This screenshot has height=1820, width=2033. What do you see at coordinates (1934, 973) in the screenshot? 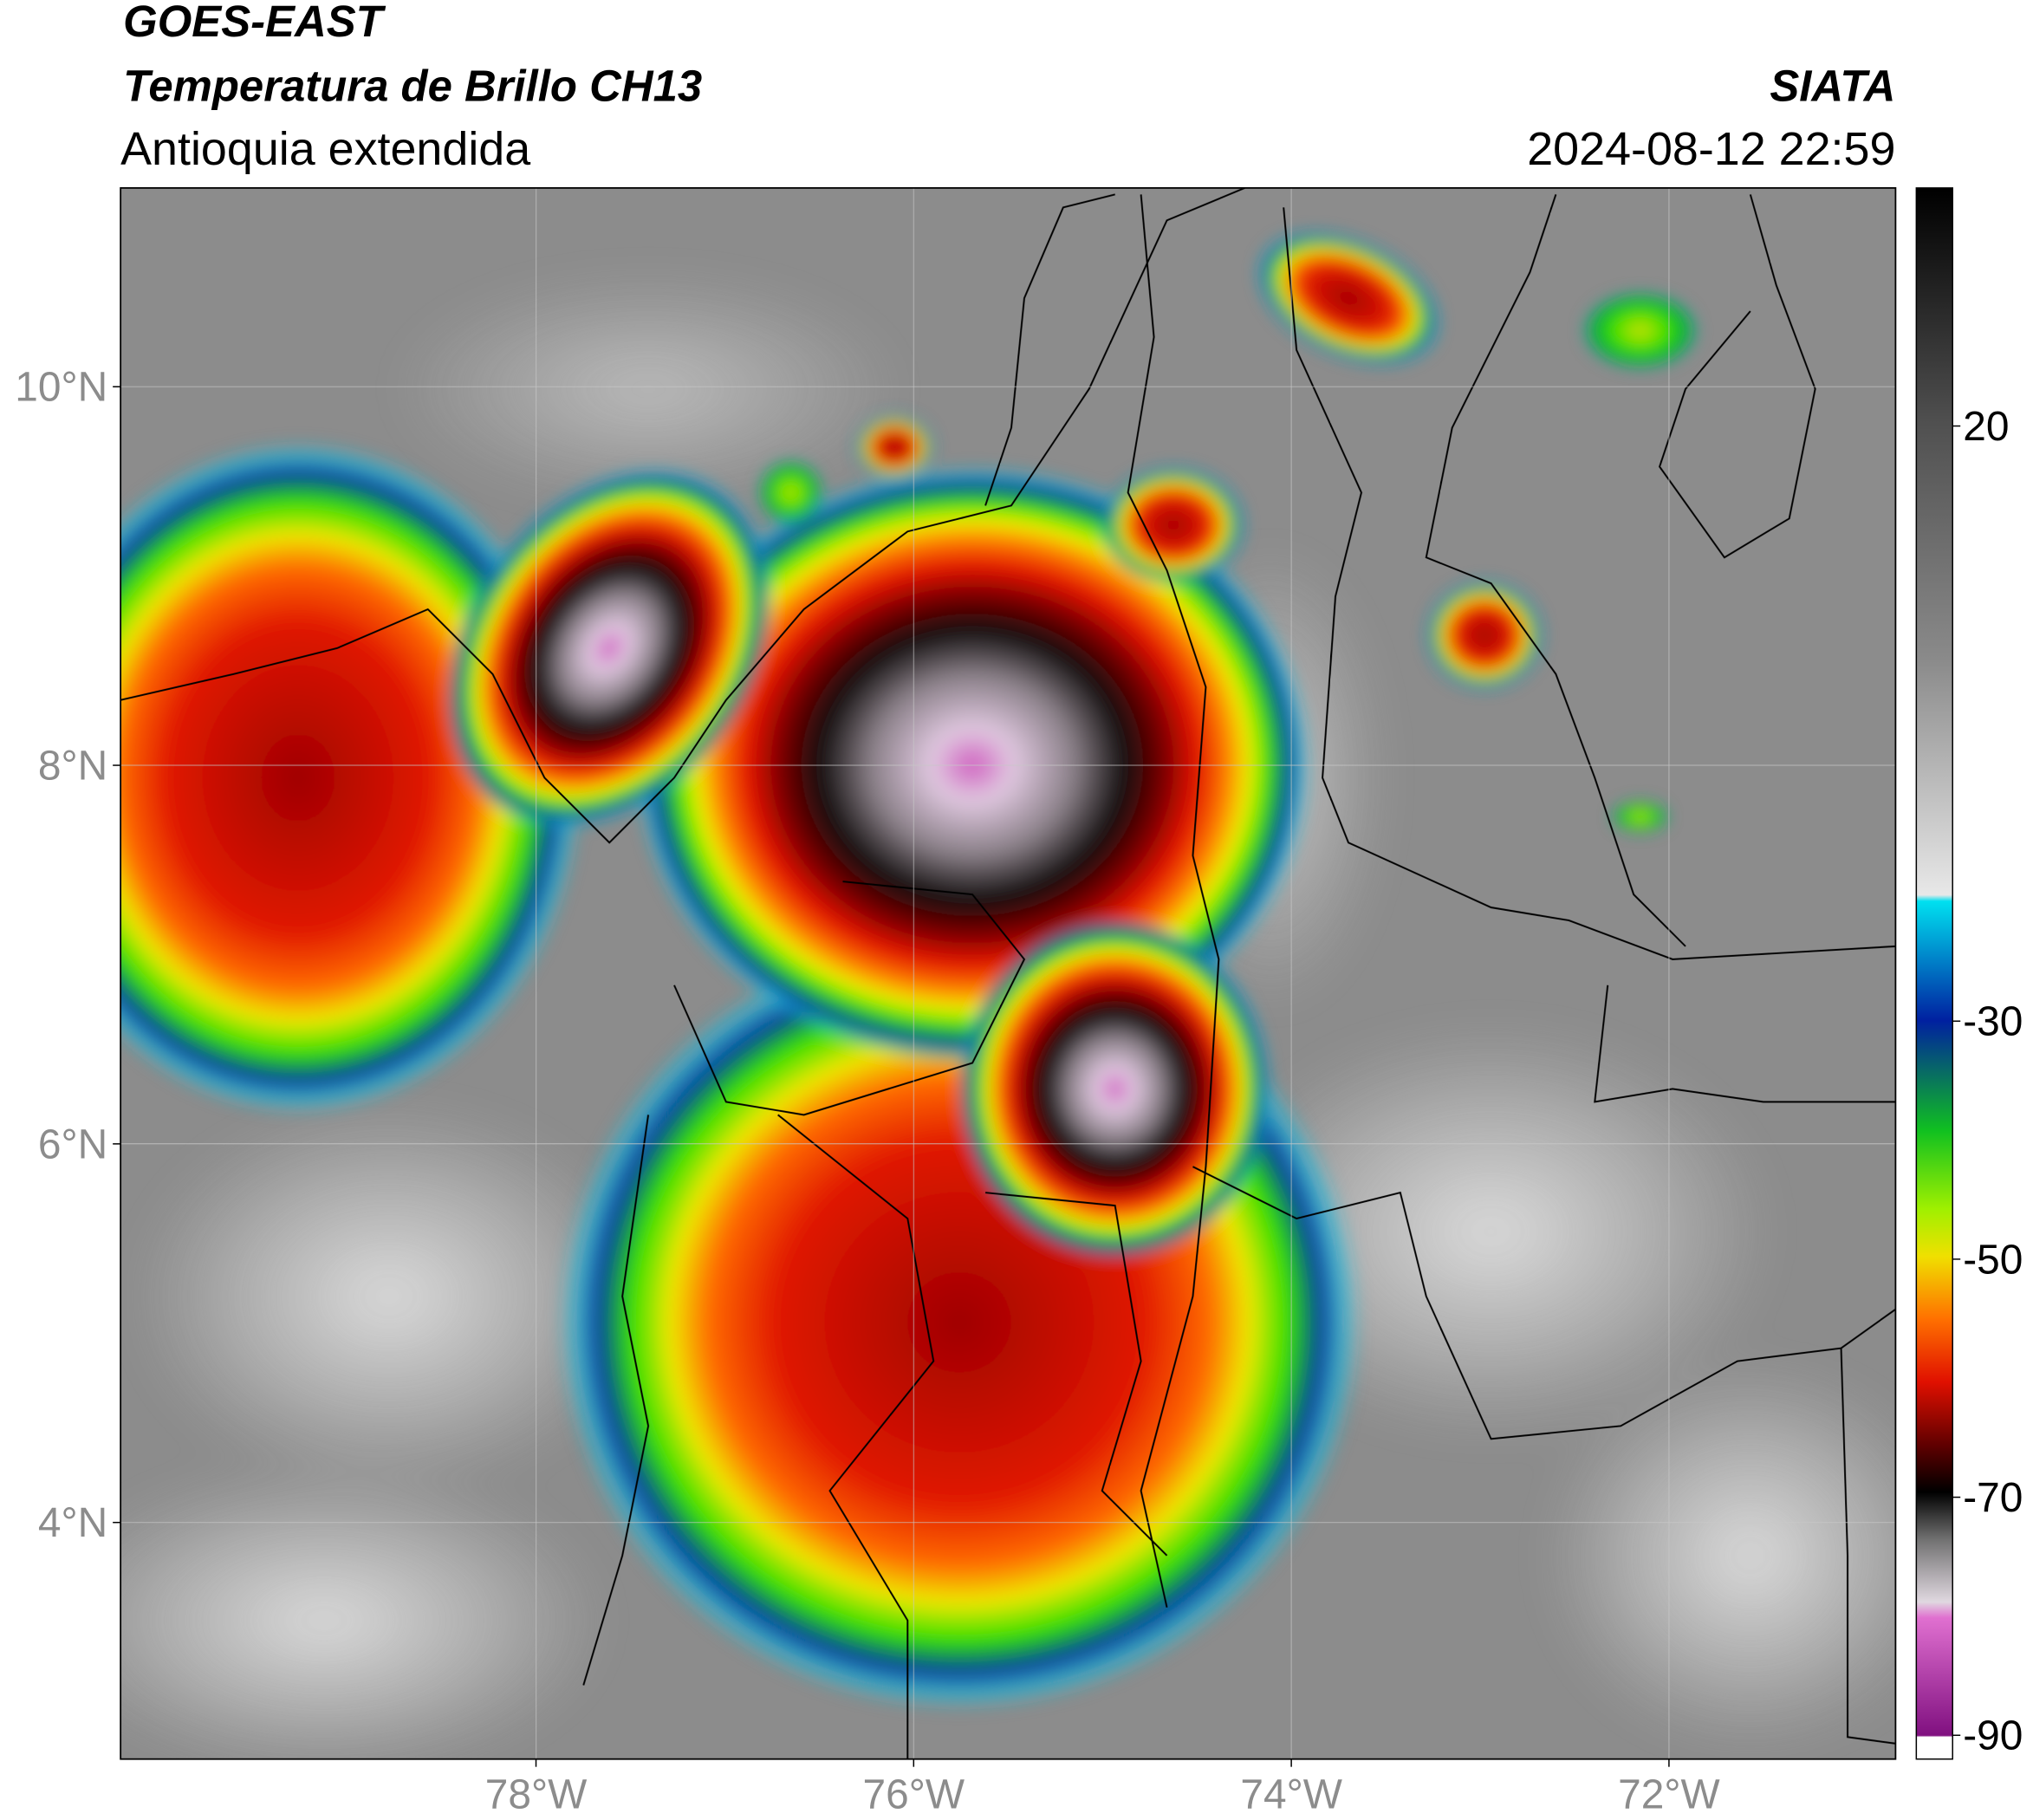
I see `colorbar` at bounding box center [1934, 973].